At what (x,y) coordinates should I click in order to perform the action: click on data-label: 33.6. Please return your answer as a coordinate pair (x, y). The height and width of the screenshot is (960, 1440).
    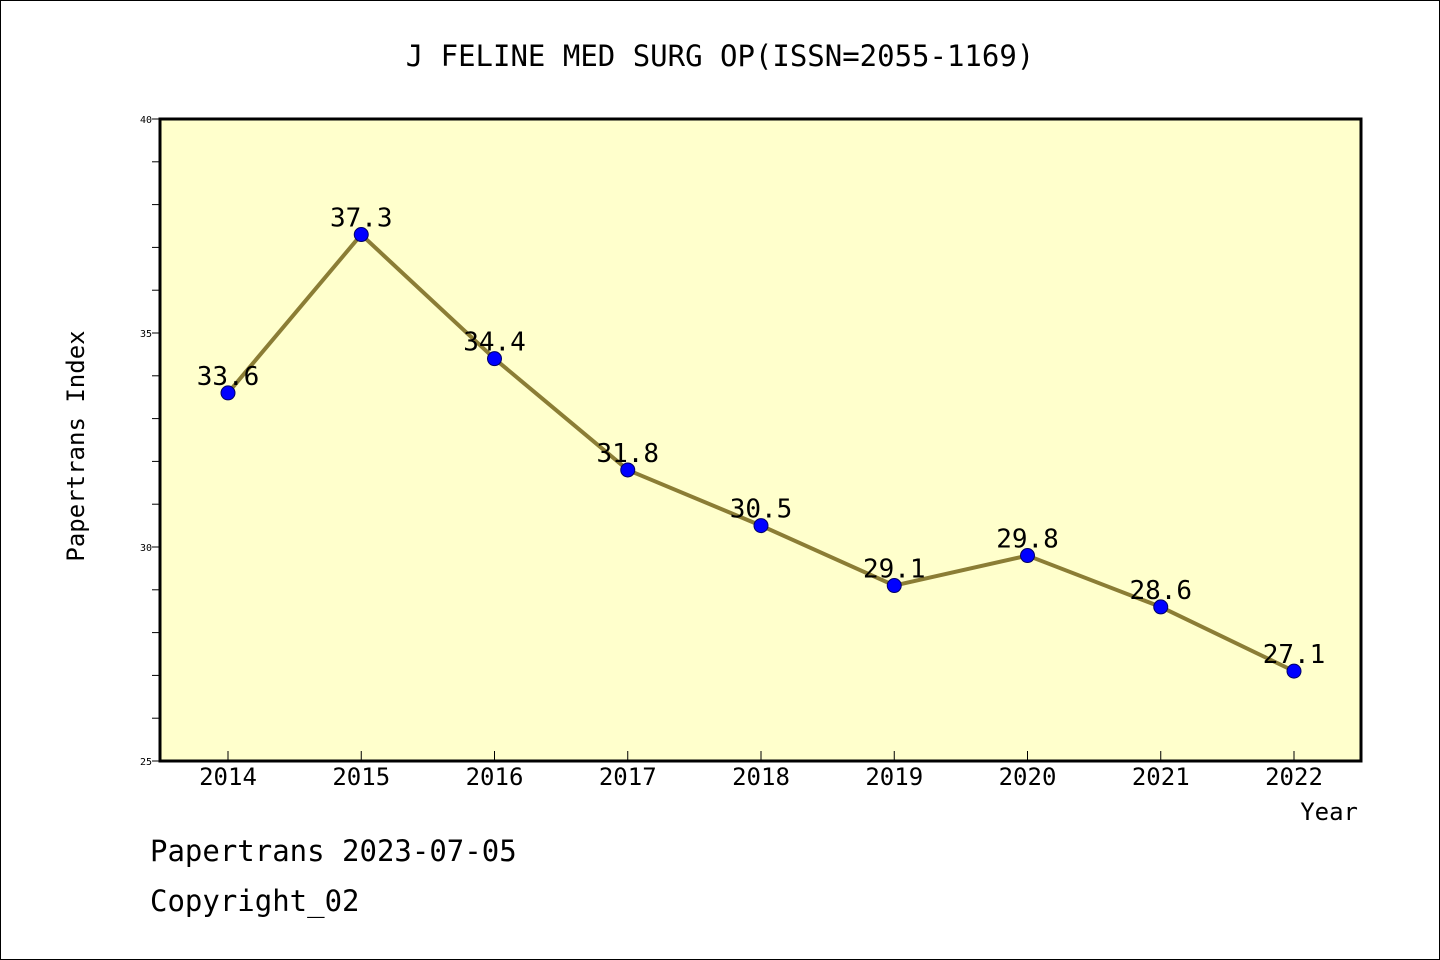
    Looking at the image, I should click on (228, 377).